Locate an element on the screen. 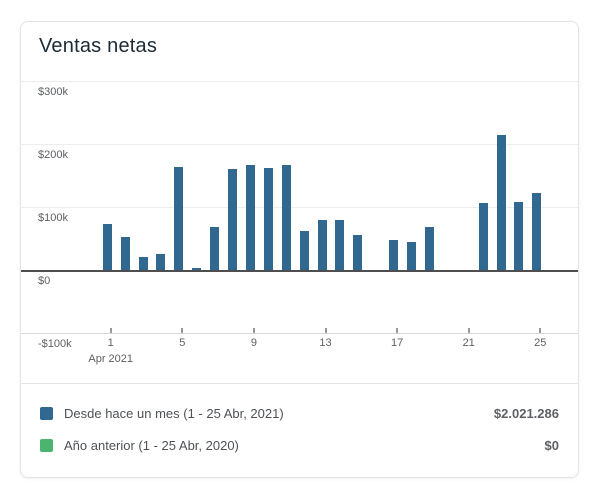  legend-value-current-period: $2.021.286 is located at coordinates (526, 413).